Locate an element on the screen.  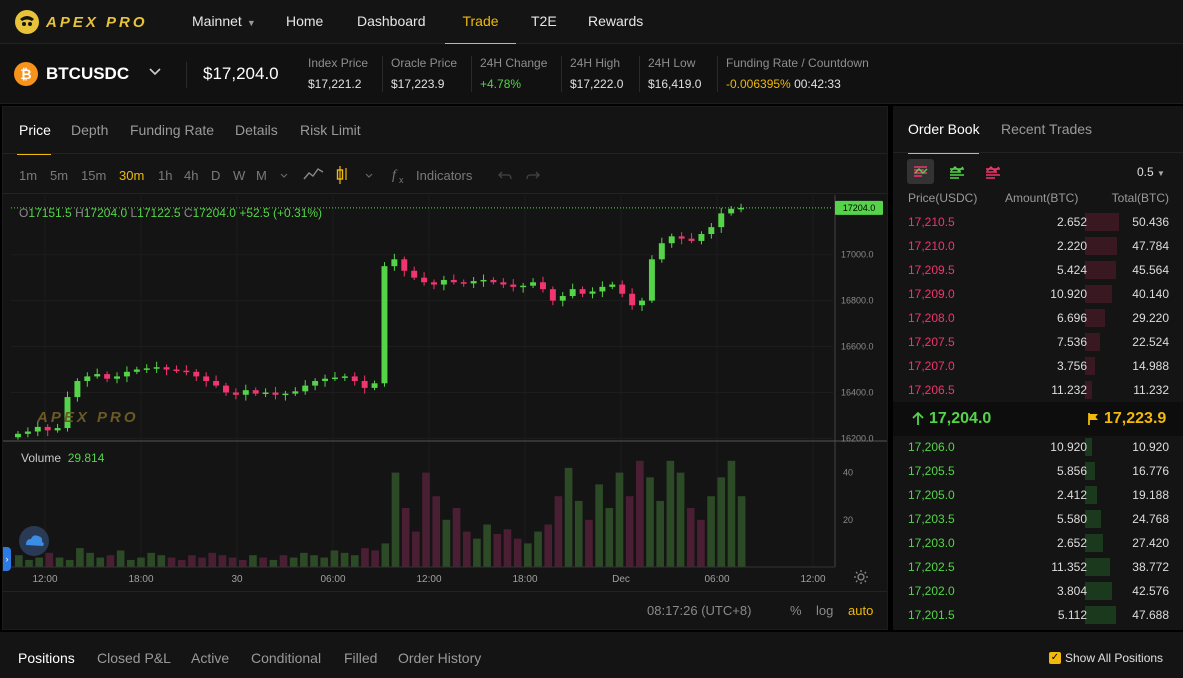
brand-logo: APEX PRO is located at coordinates (81, 22).